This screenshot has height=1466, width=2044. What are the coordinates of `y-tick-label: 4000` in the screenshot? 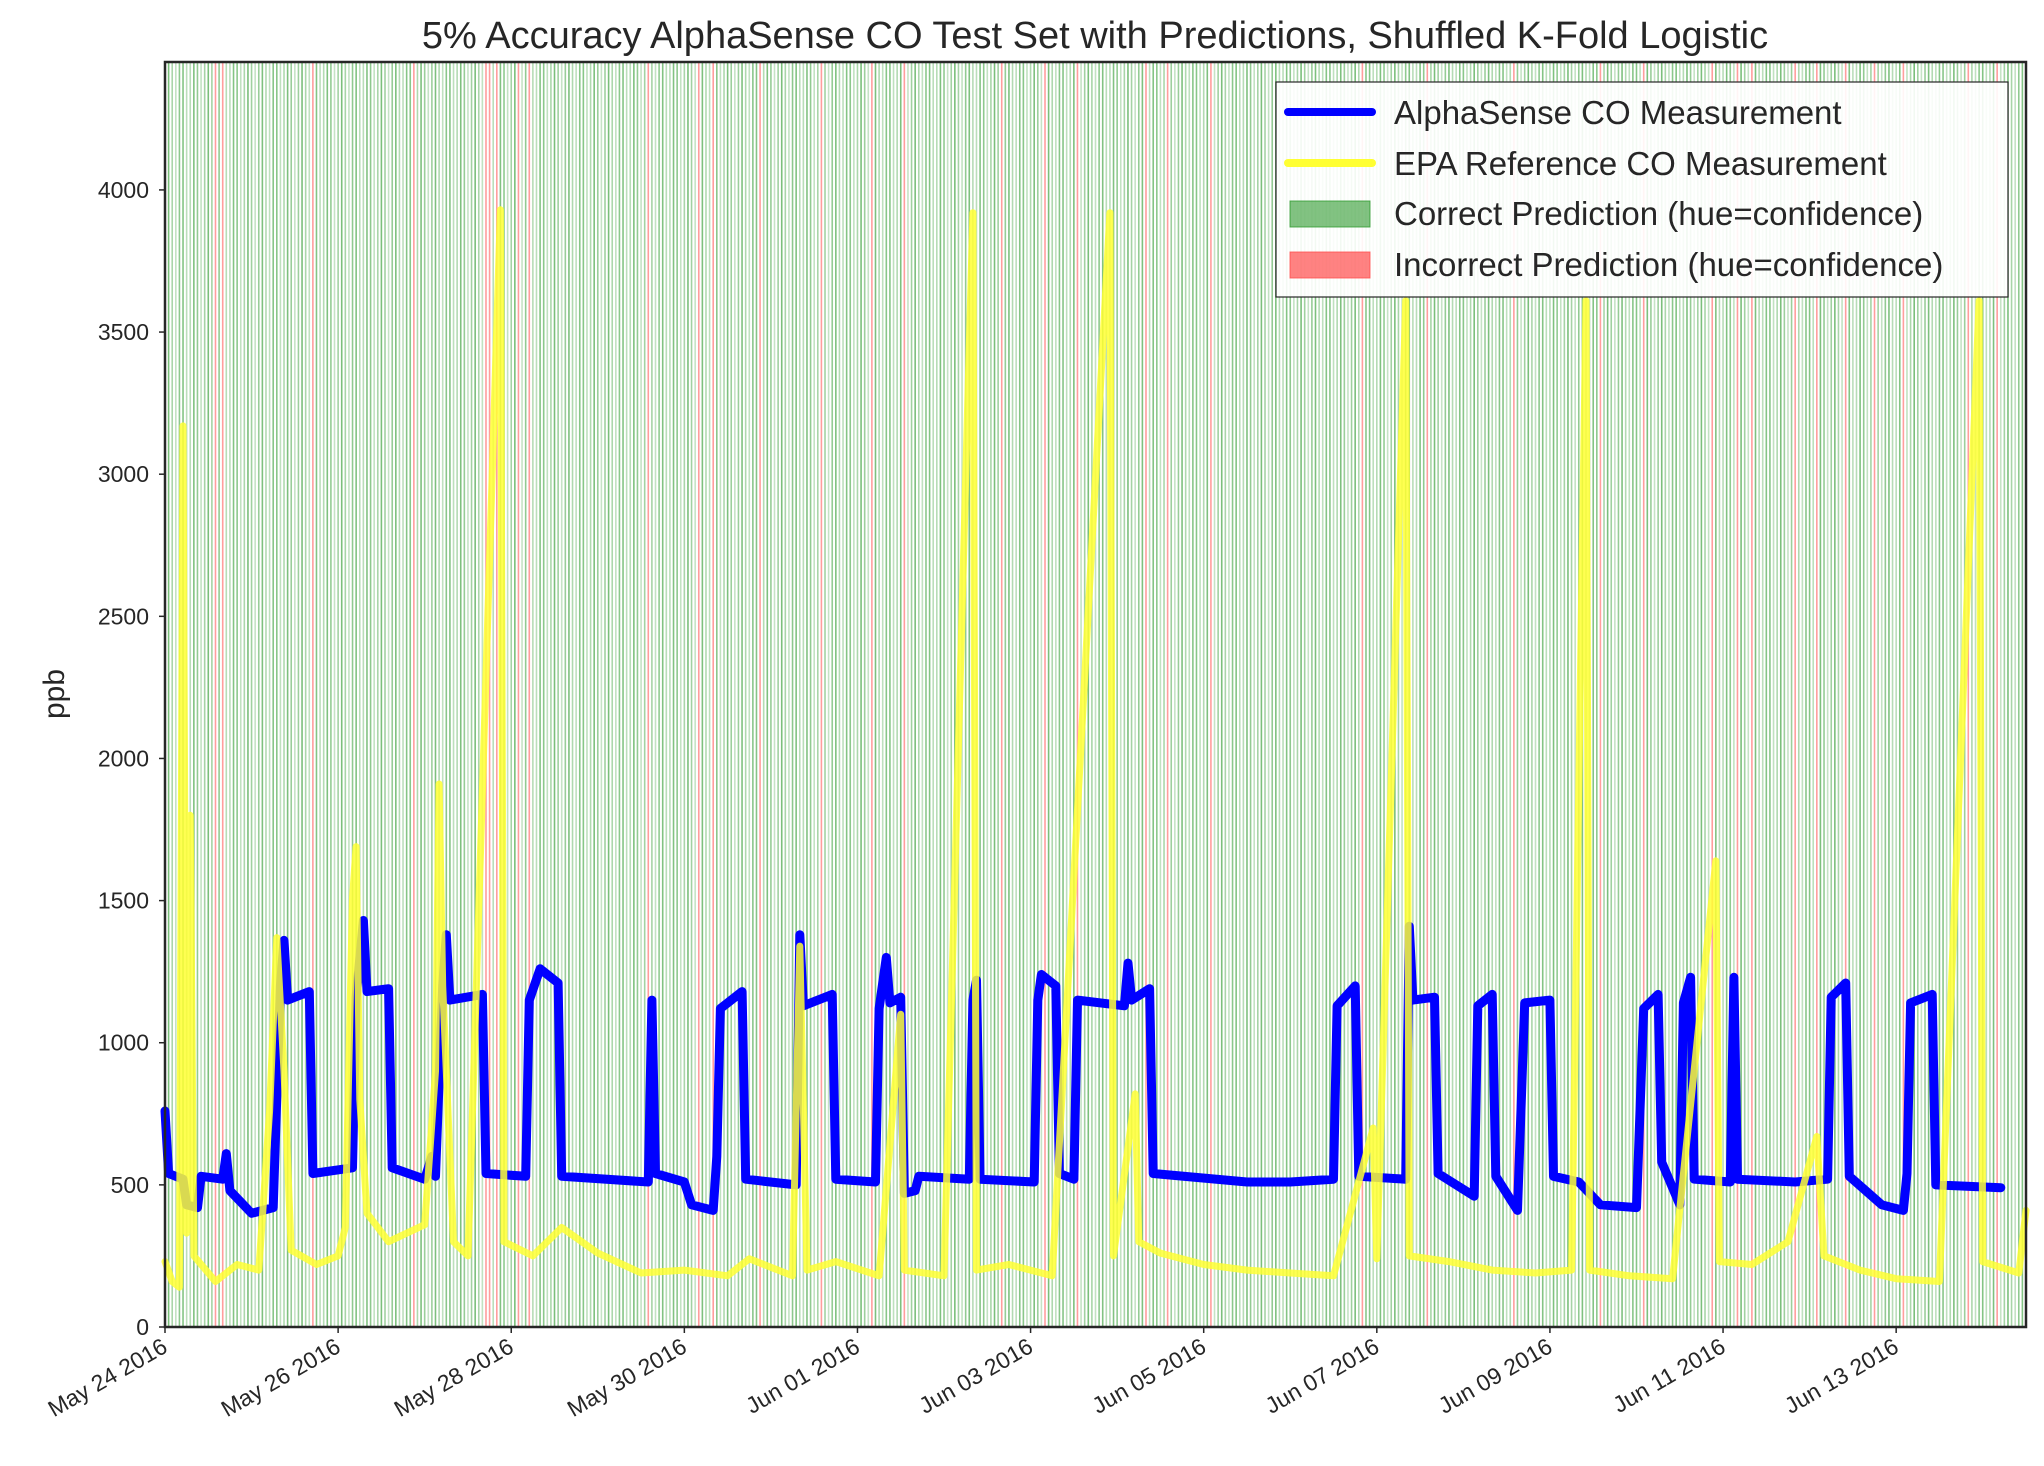 It's located at (123, 190).